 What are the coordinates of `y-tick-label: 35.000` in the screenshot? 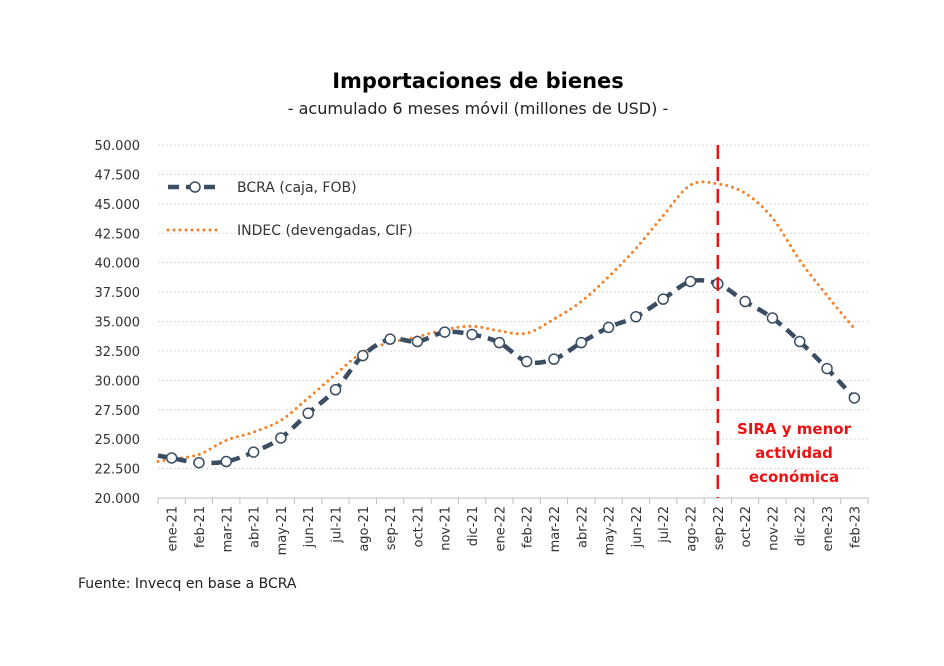 It's located at (118, 323).